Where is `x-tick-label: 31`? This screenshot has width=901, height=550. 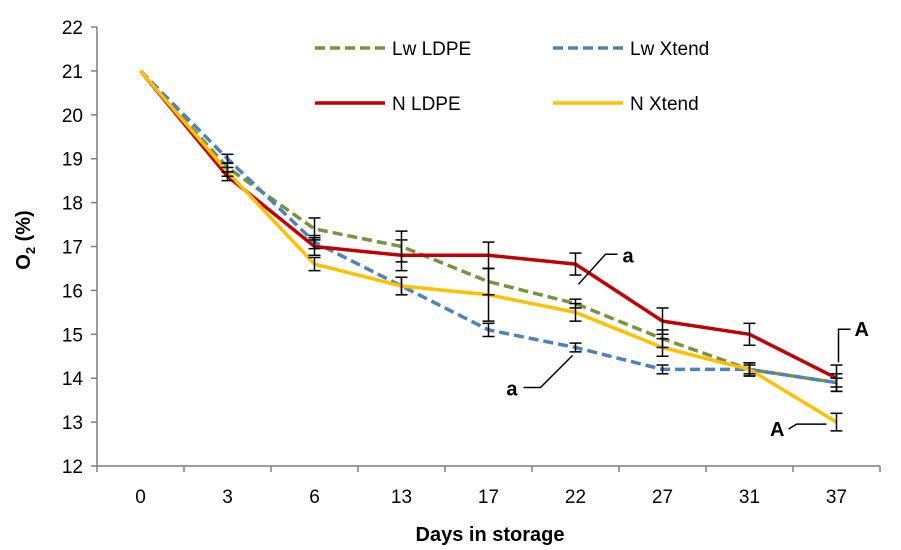
x-tick-label: 31 is located at coordinates (749, 497).